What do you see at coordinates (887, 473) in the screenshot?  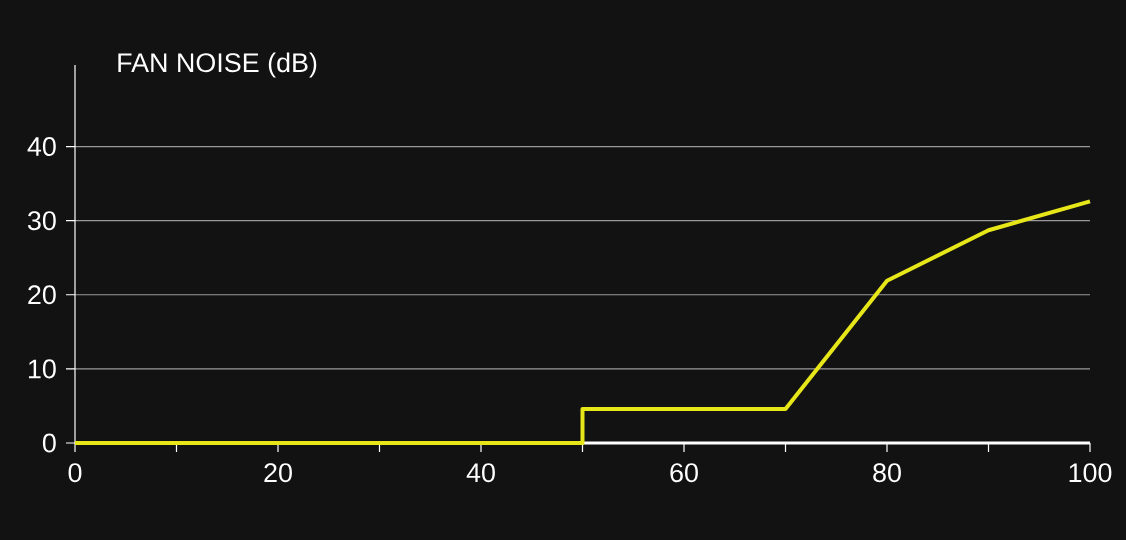 I see `x-tick-label: 80` at bounding box center [887, 473].